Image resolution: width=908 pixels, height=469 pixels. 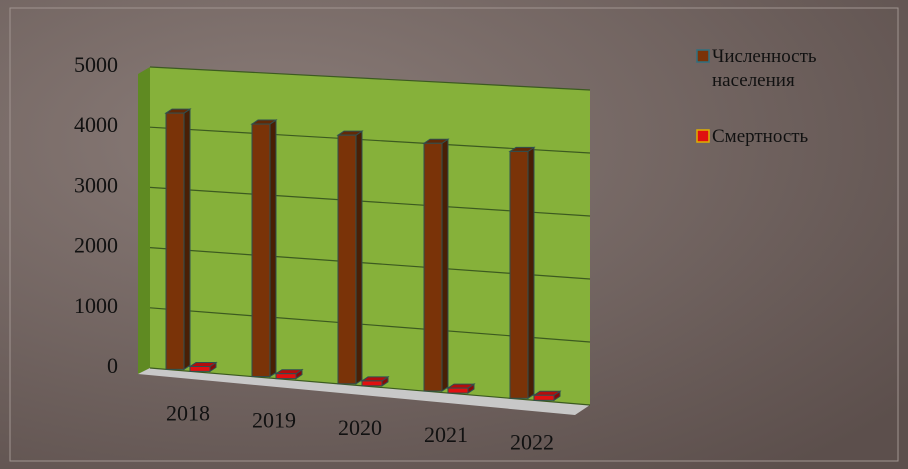 What do you see at coordinates (446, 434) in the screenshot?
I see `x-tick-label: 2021` at bounding box center [446, 434].